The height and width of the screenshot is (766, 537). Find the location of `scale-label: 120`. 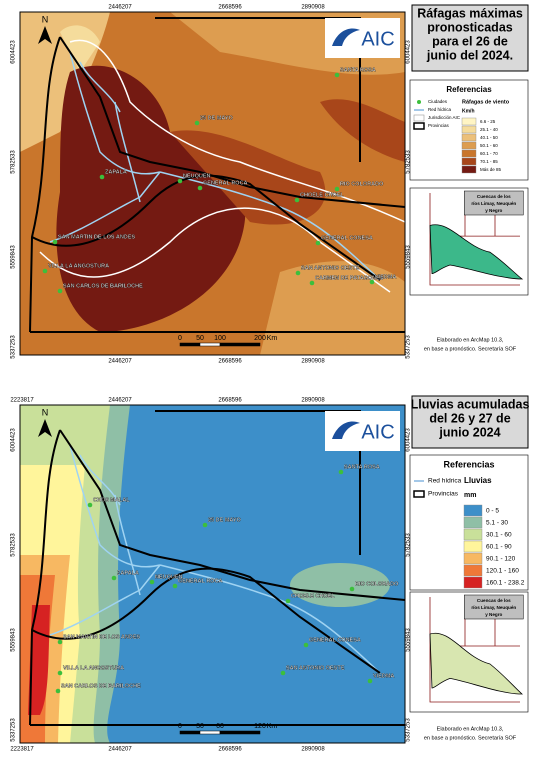

scale-label: 120 is located at coordinates (260, 726).